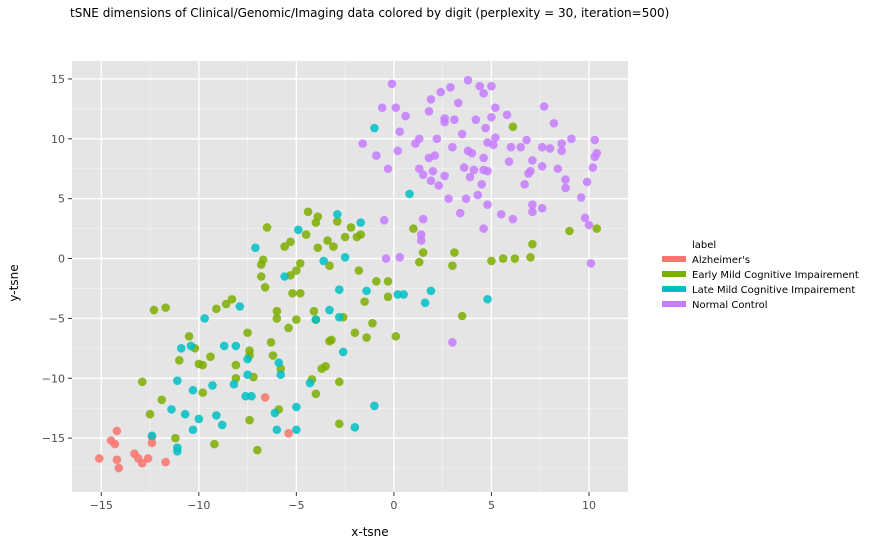 The width and height of the screenshot is (869, 545). What do you see at coordinates (674, 274) in the screenshot?
I see `legend-key-early-mild-cognitive-impairement` at bounding box center [674, 274].